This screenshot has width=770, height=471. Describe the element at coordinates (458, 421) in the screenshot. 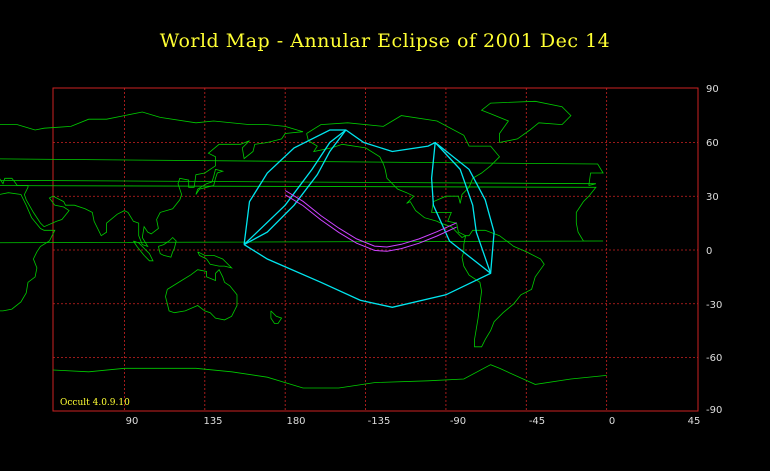

I see `lon-label-minus90: -90` at that location.